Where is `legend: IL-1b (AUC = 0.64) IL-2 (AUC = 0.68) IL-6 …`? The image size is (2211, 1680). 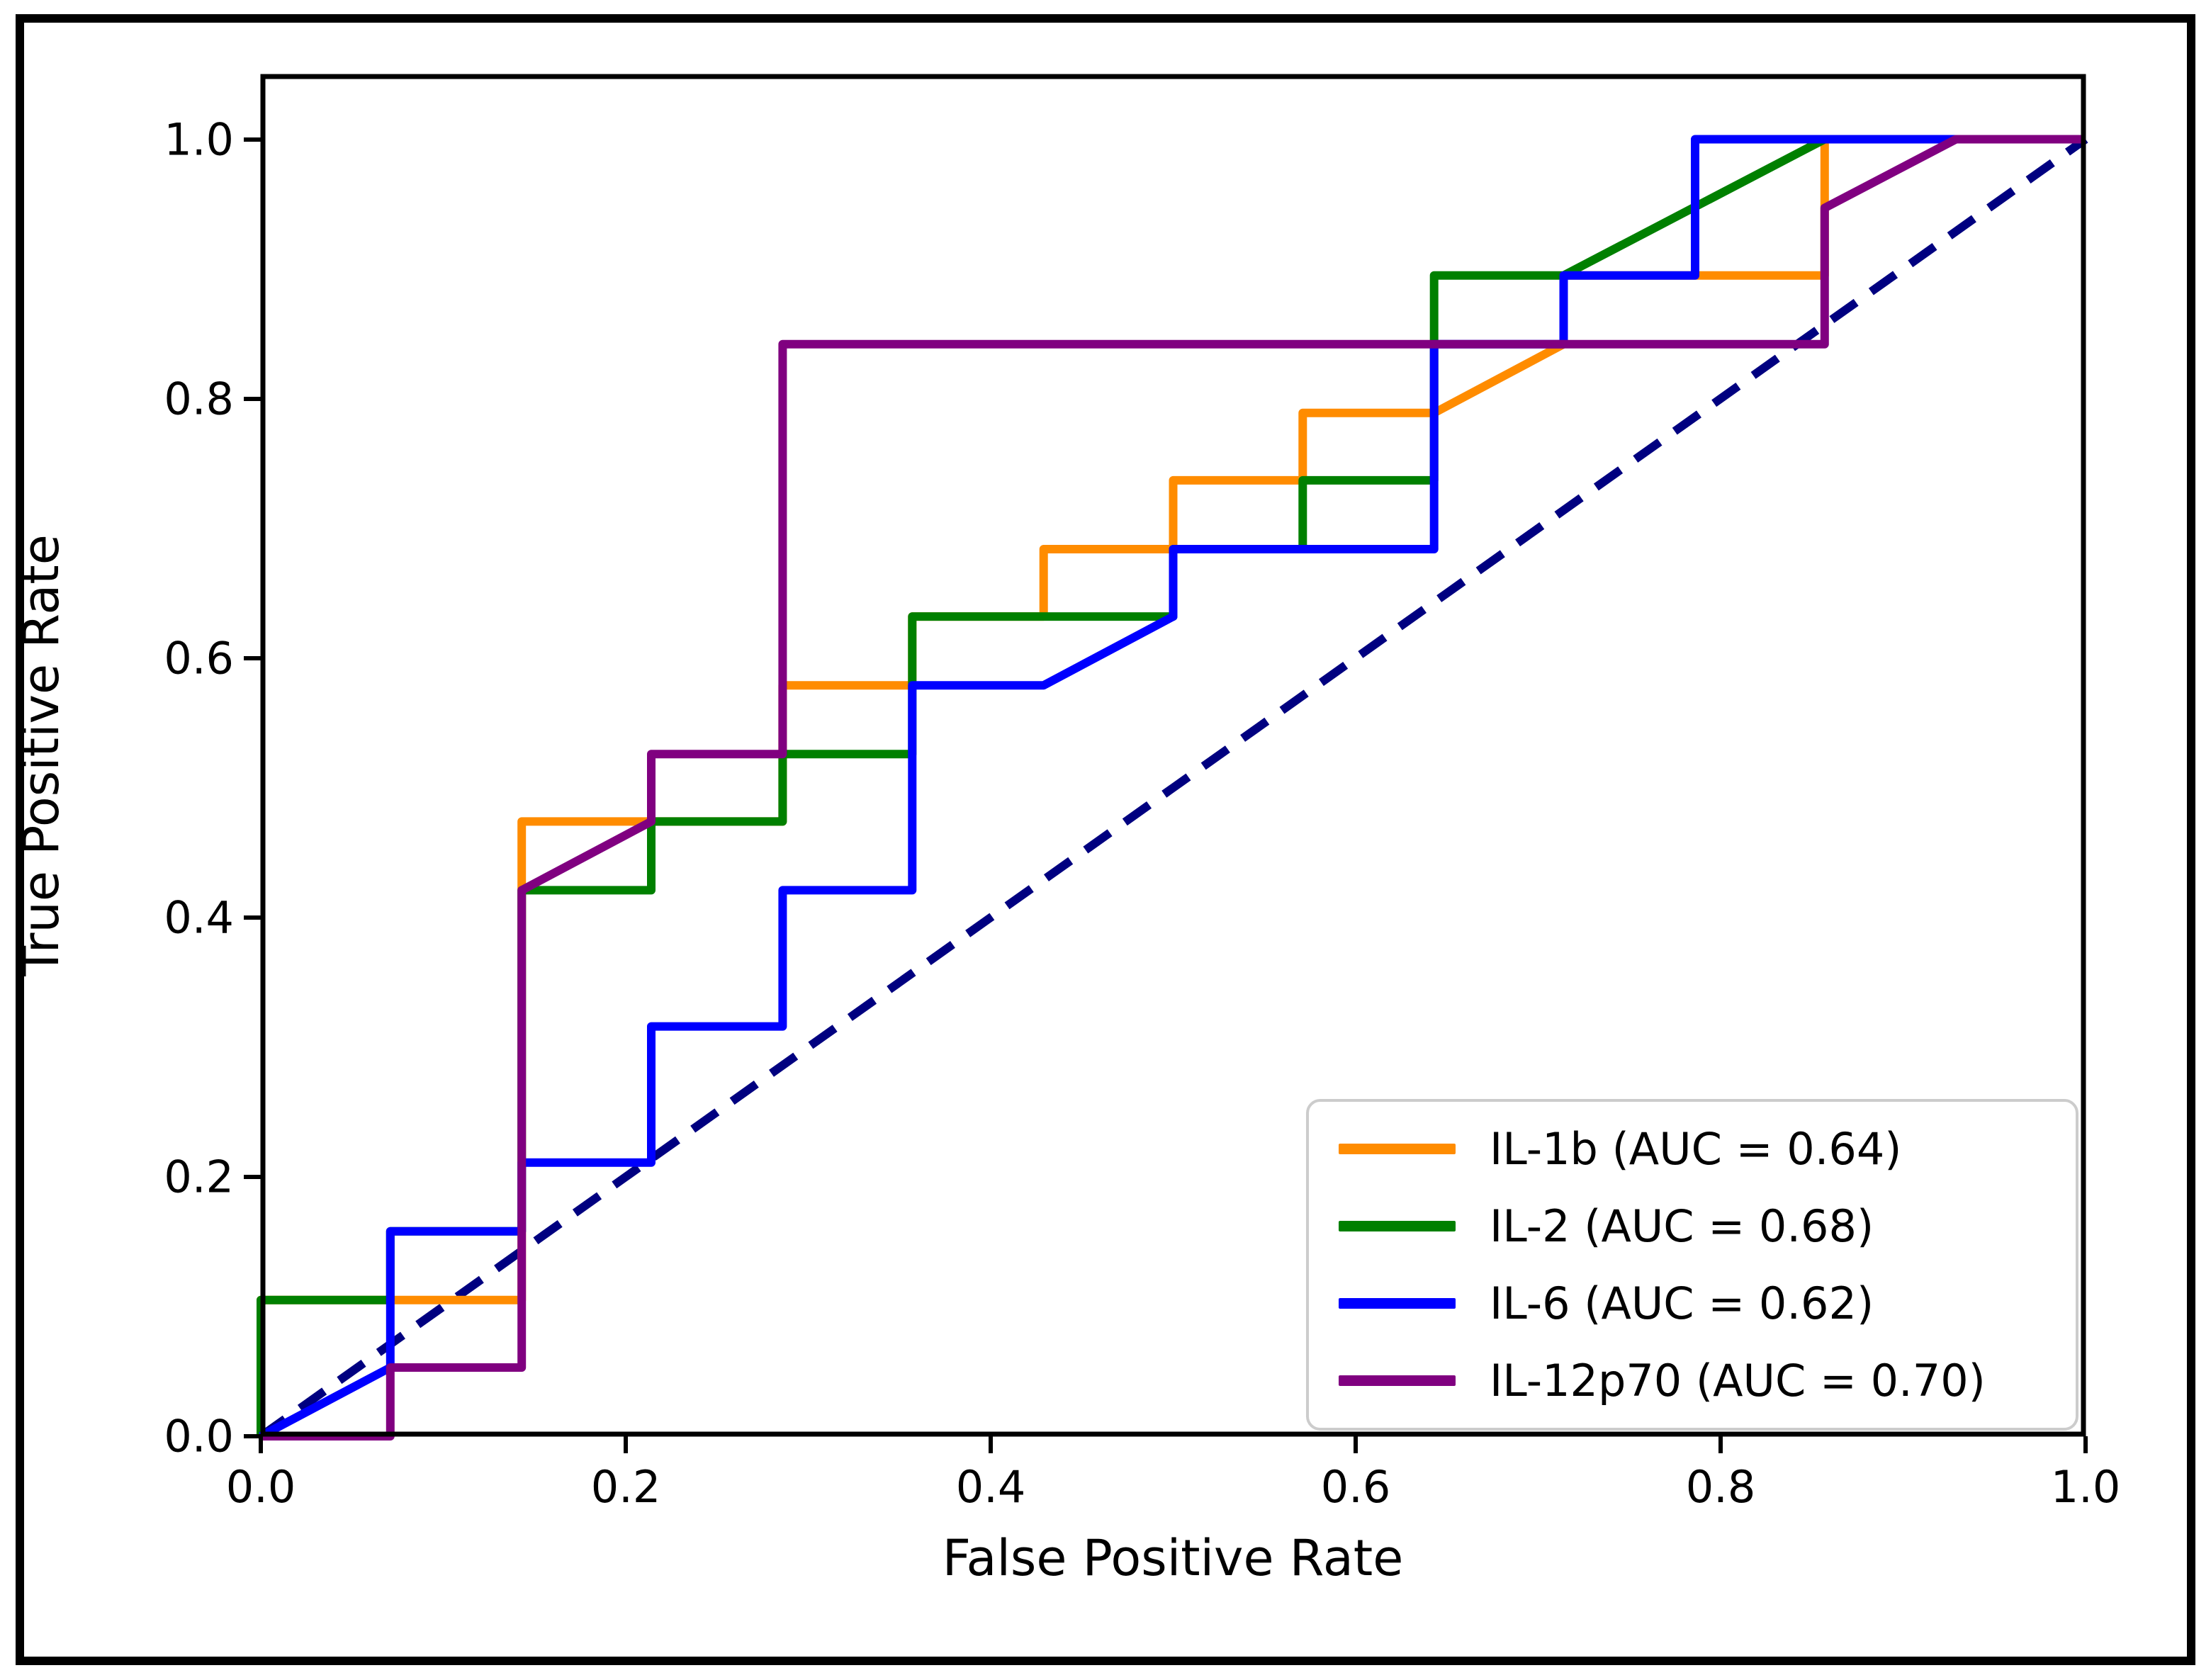 legend: IL-1b (AUC = 0.64) IL-2 (AUC = 0.68) IL-6 … is located at coordinates (1692, 1265).